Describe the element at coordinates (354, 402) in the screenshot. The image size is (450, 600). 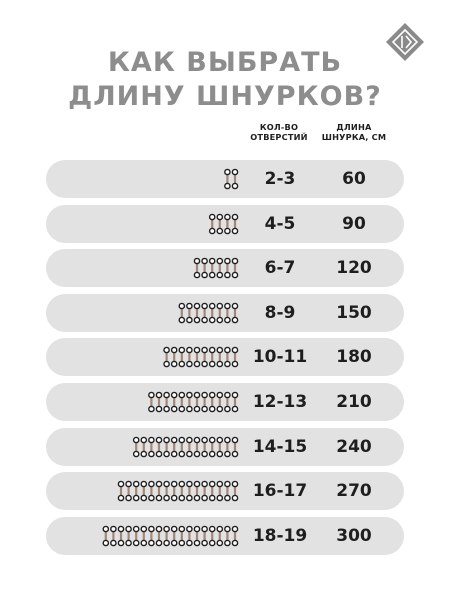
I see `lace-length: 210` at that location.